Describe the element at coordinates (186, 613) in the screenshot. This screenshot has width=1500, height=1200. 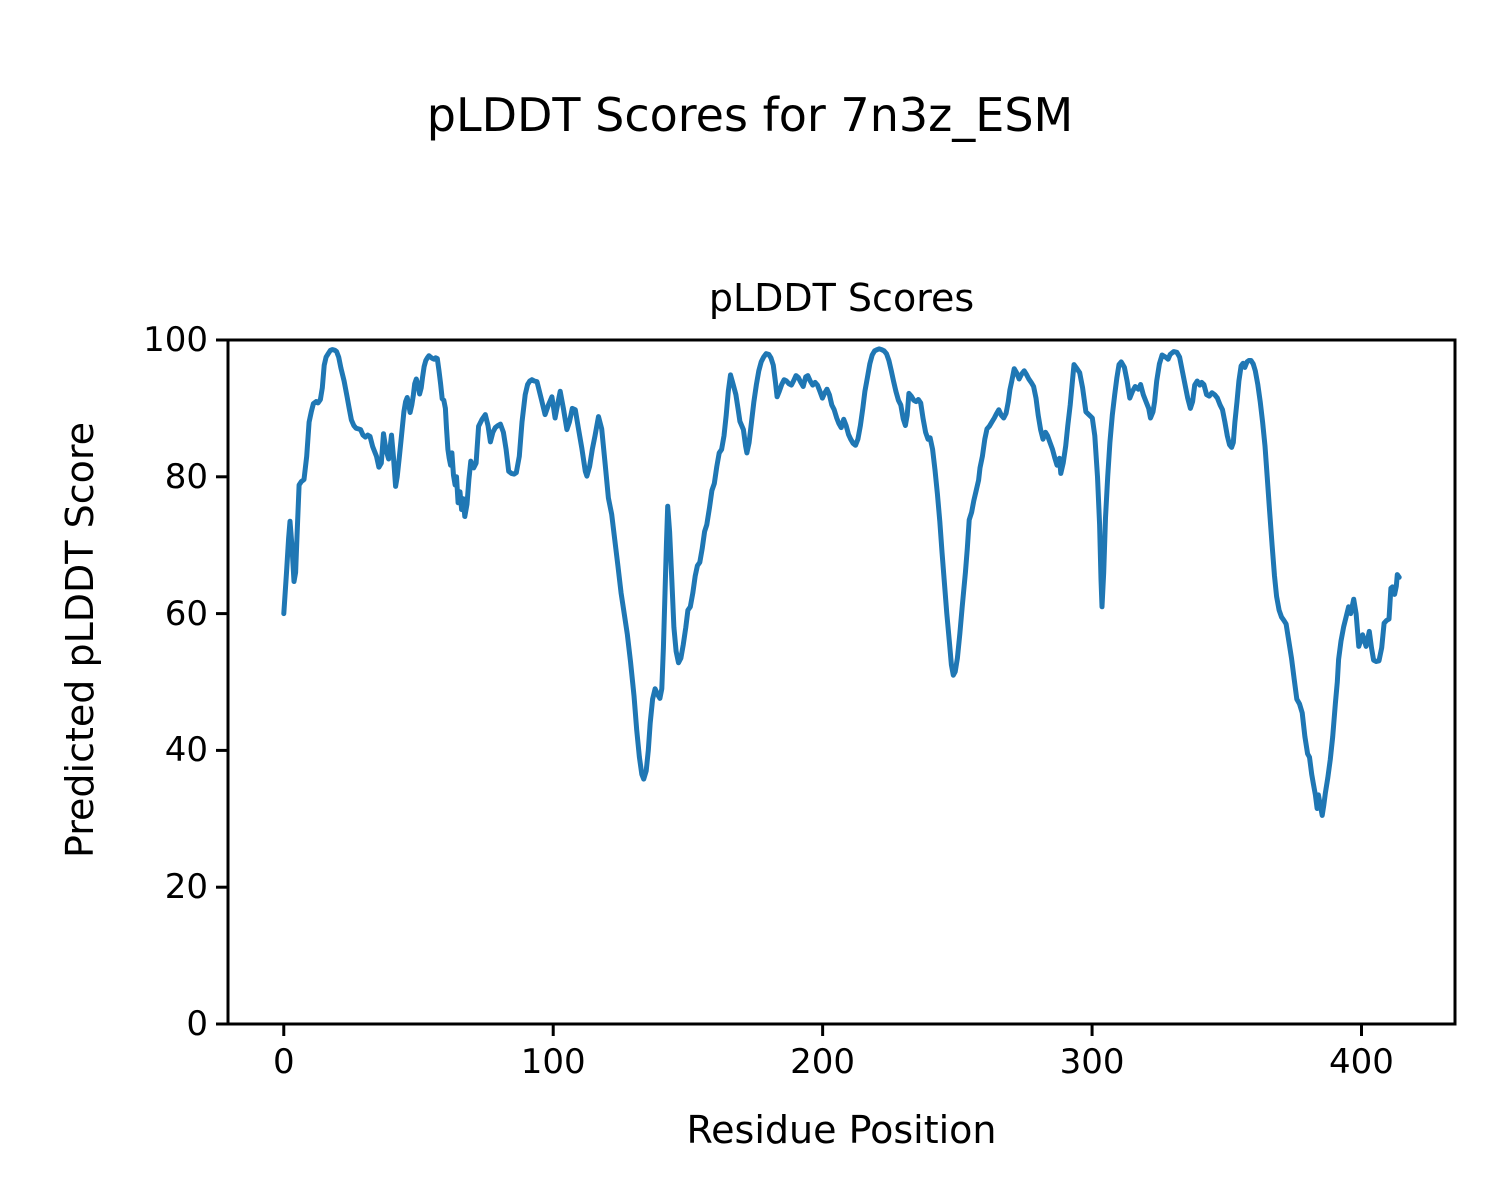
I see `y-tick-label: 60` at that location.